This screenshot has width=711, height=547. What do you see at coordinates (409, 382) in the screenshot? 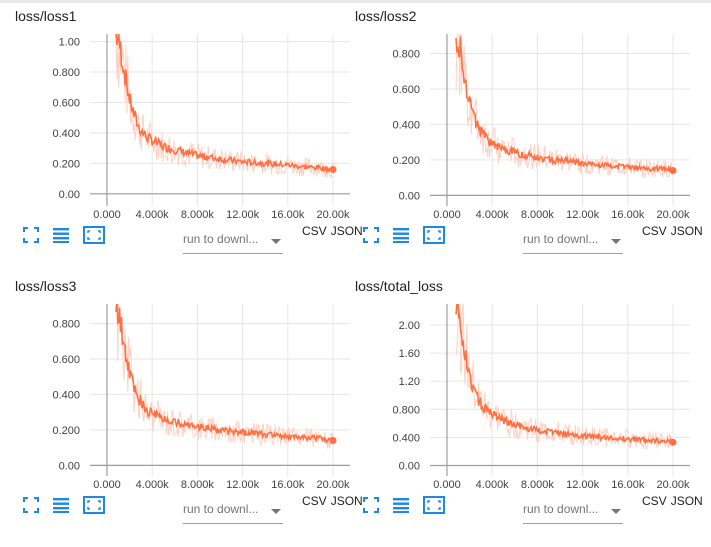
I see `y-tick-label: 1.20` at bounding box center [409, 382].